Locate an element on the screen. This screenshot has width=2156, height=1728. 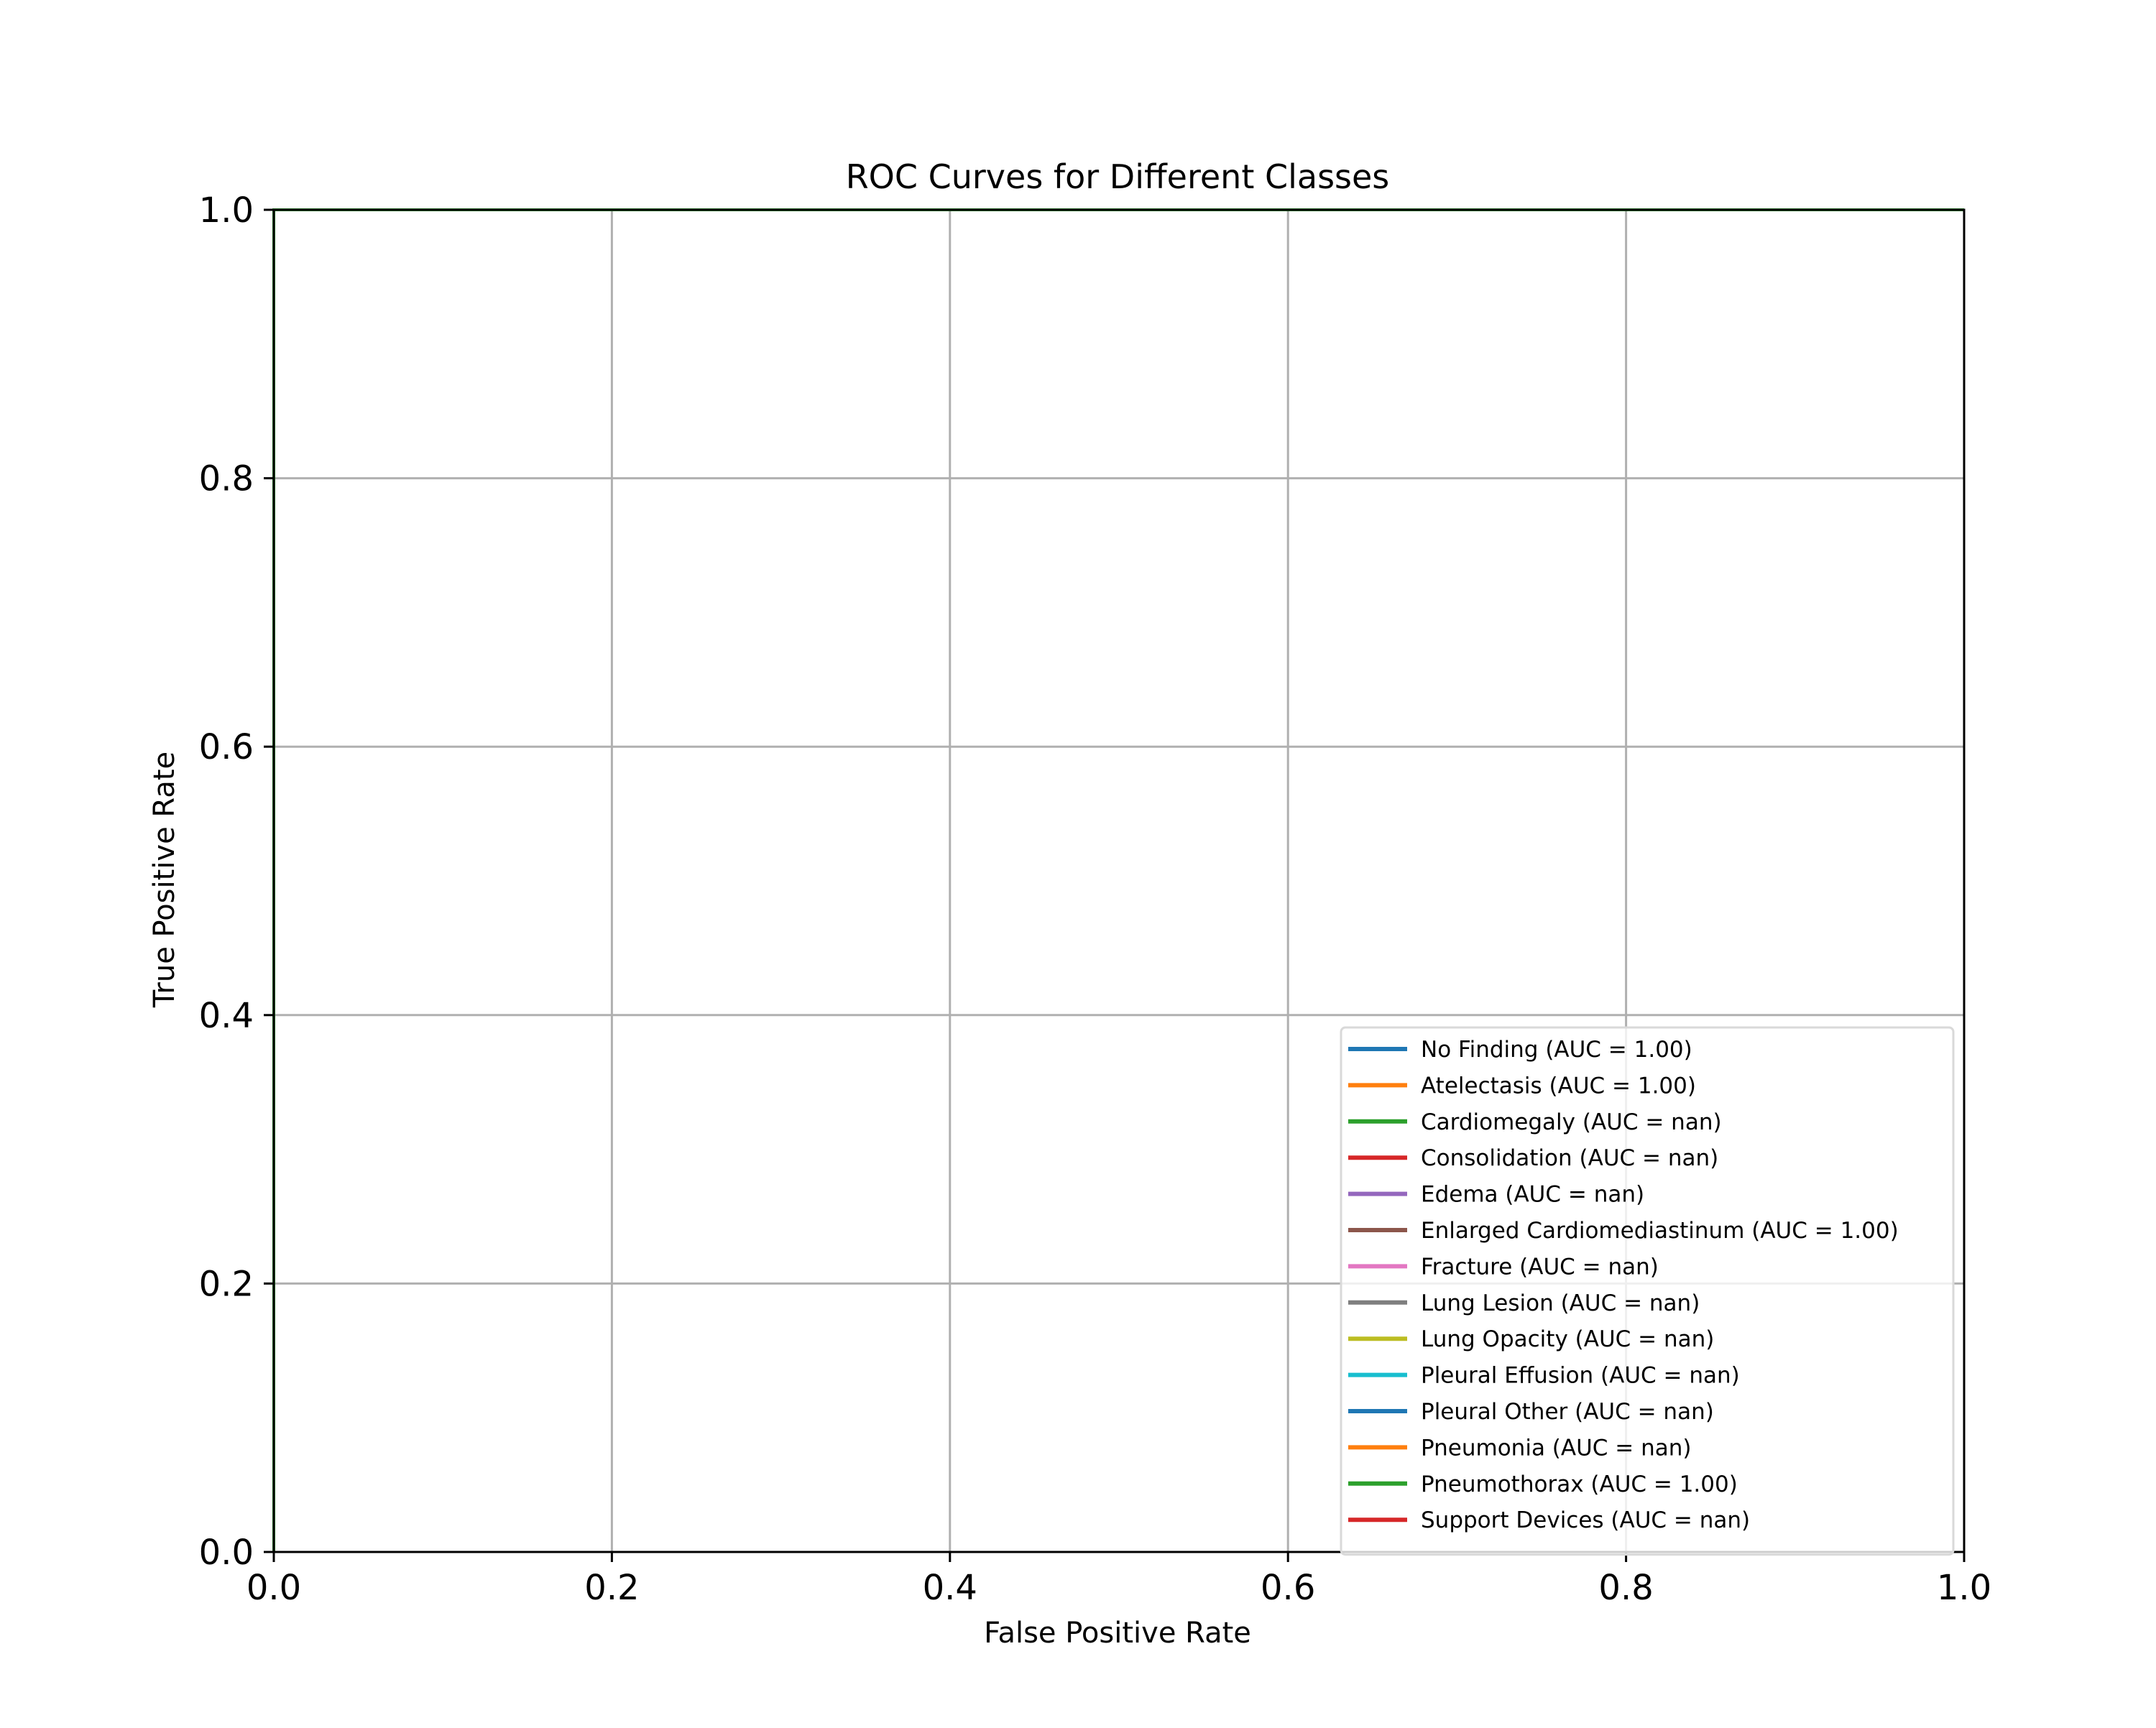
legend-label: Lung Opacity (AUC = nan) is located at coordinates (1567, 1339).